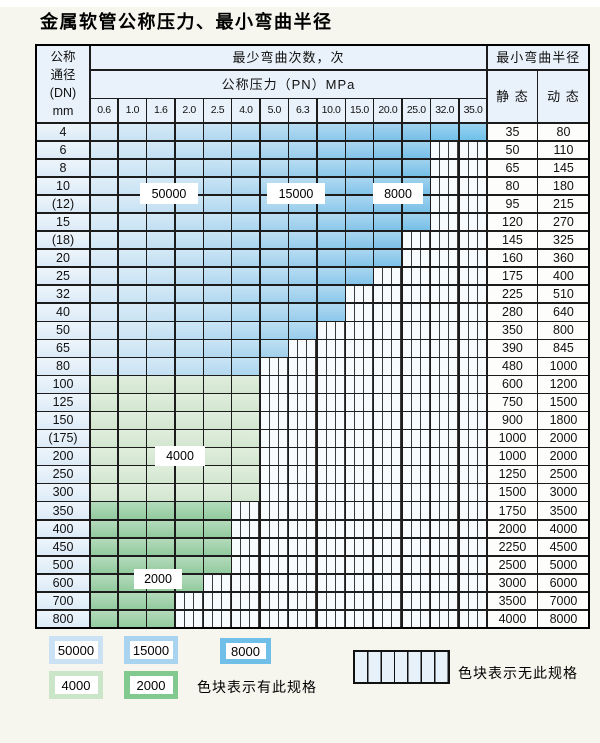 The height and width of the screenshot is (743, 600). What do you see at coordinates (512, 619) in the screenshot?
I see `static-radius-cell: 4000` at bounding box center [512, 619].